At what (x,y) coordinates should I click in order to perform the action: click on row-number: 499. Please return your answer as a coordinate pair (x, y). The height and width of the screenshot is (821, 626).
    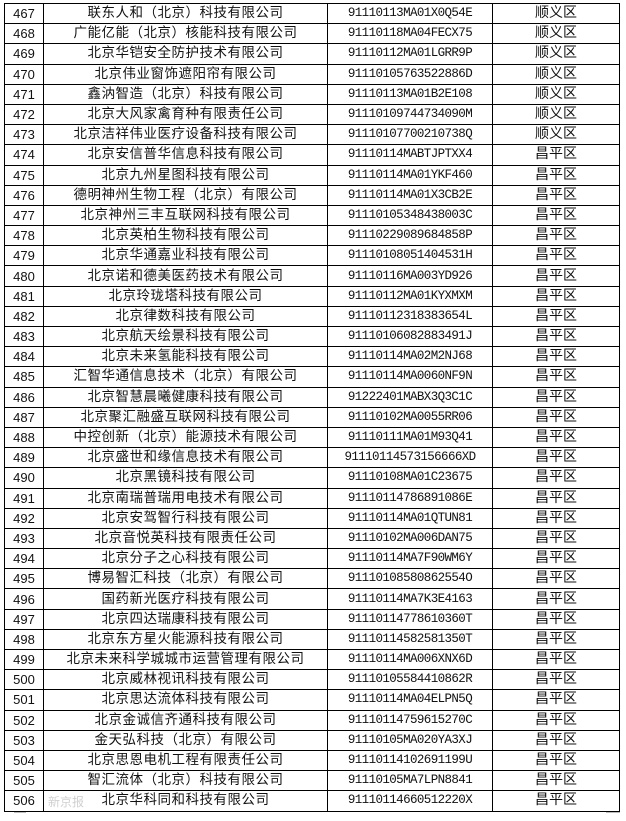
    Looking at the image, I should click on (24, 659).